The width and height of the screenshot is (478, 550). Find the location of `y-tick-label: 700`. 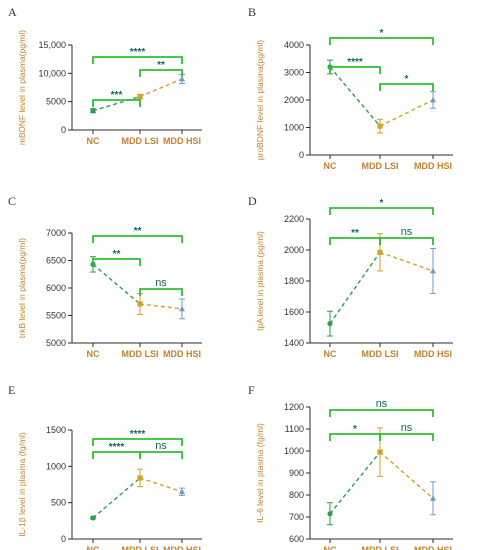

y-tick-label: 700 is located at coordinates (296, 517).